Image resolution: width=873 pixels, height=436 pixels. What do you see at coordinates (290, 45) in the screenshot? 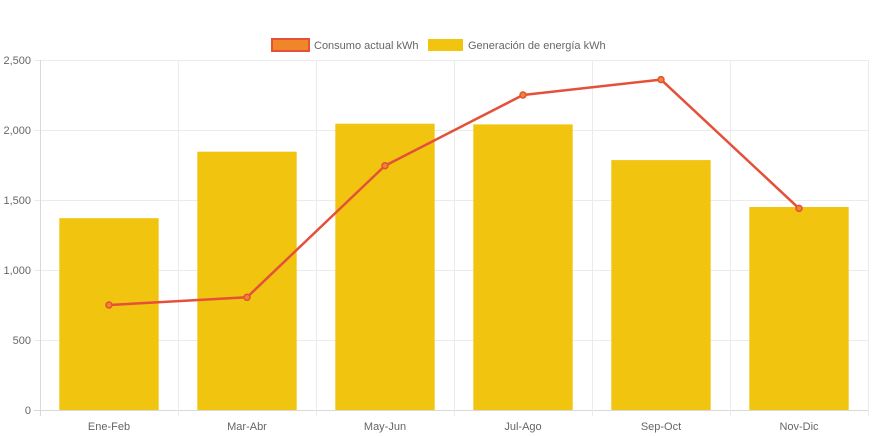
I see `legend-swatch-consumo` at bounding box center [290, 45].